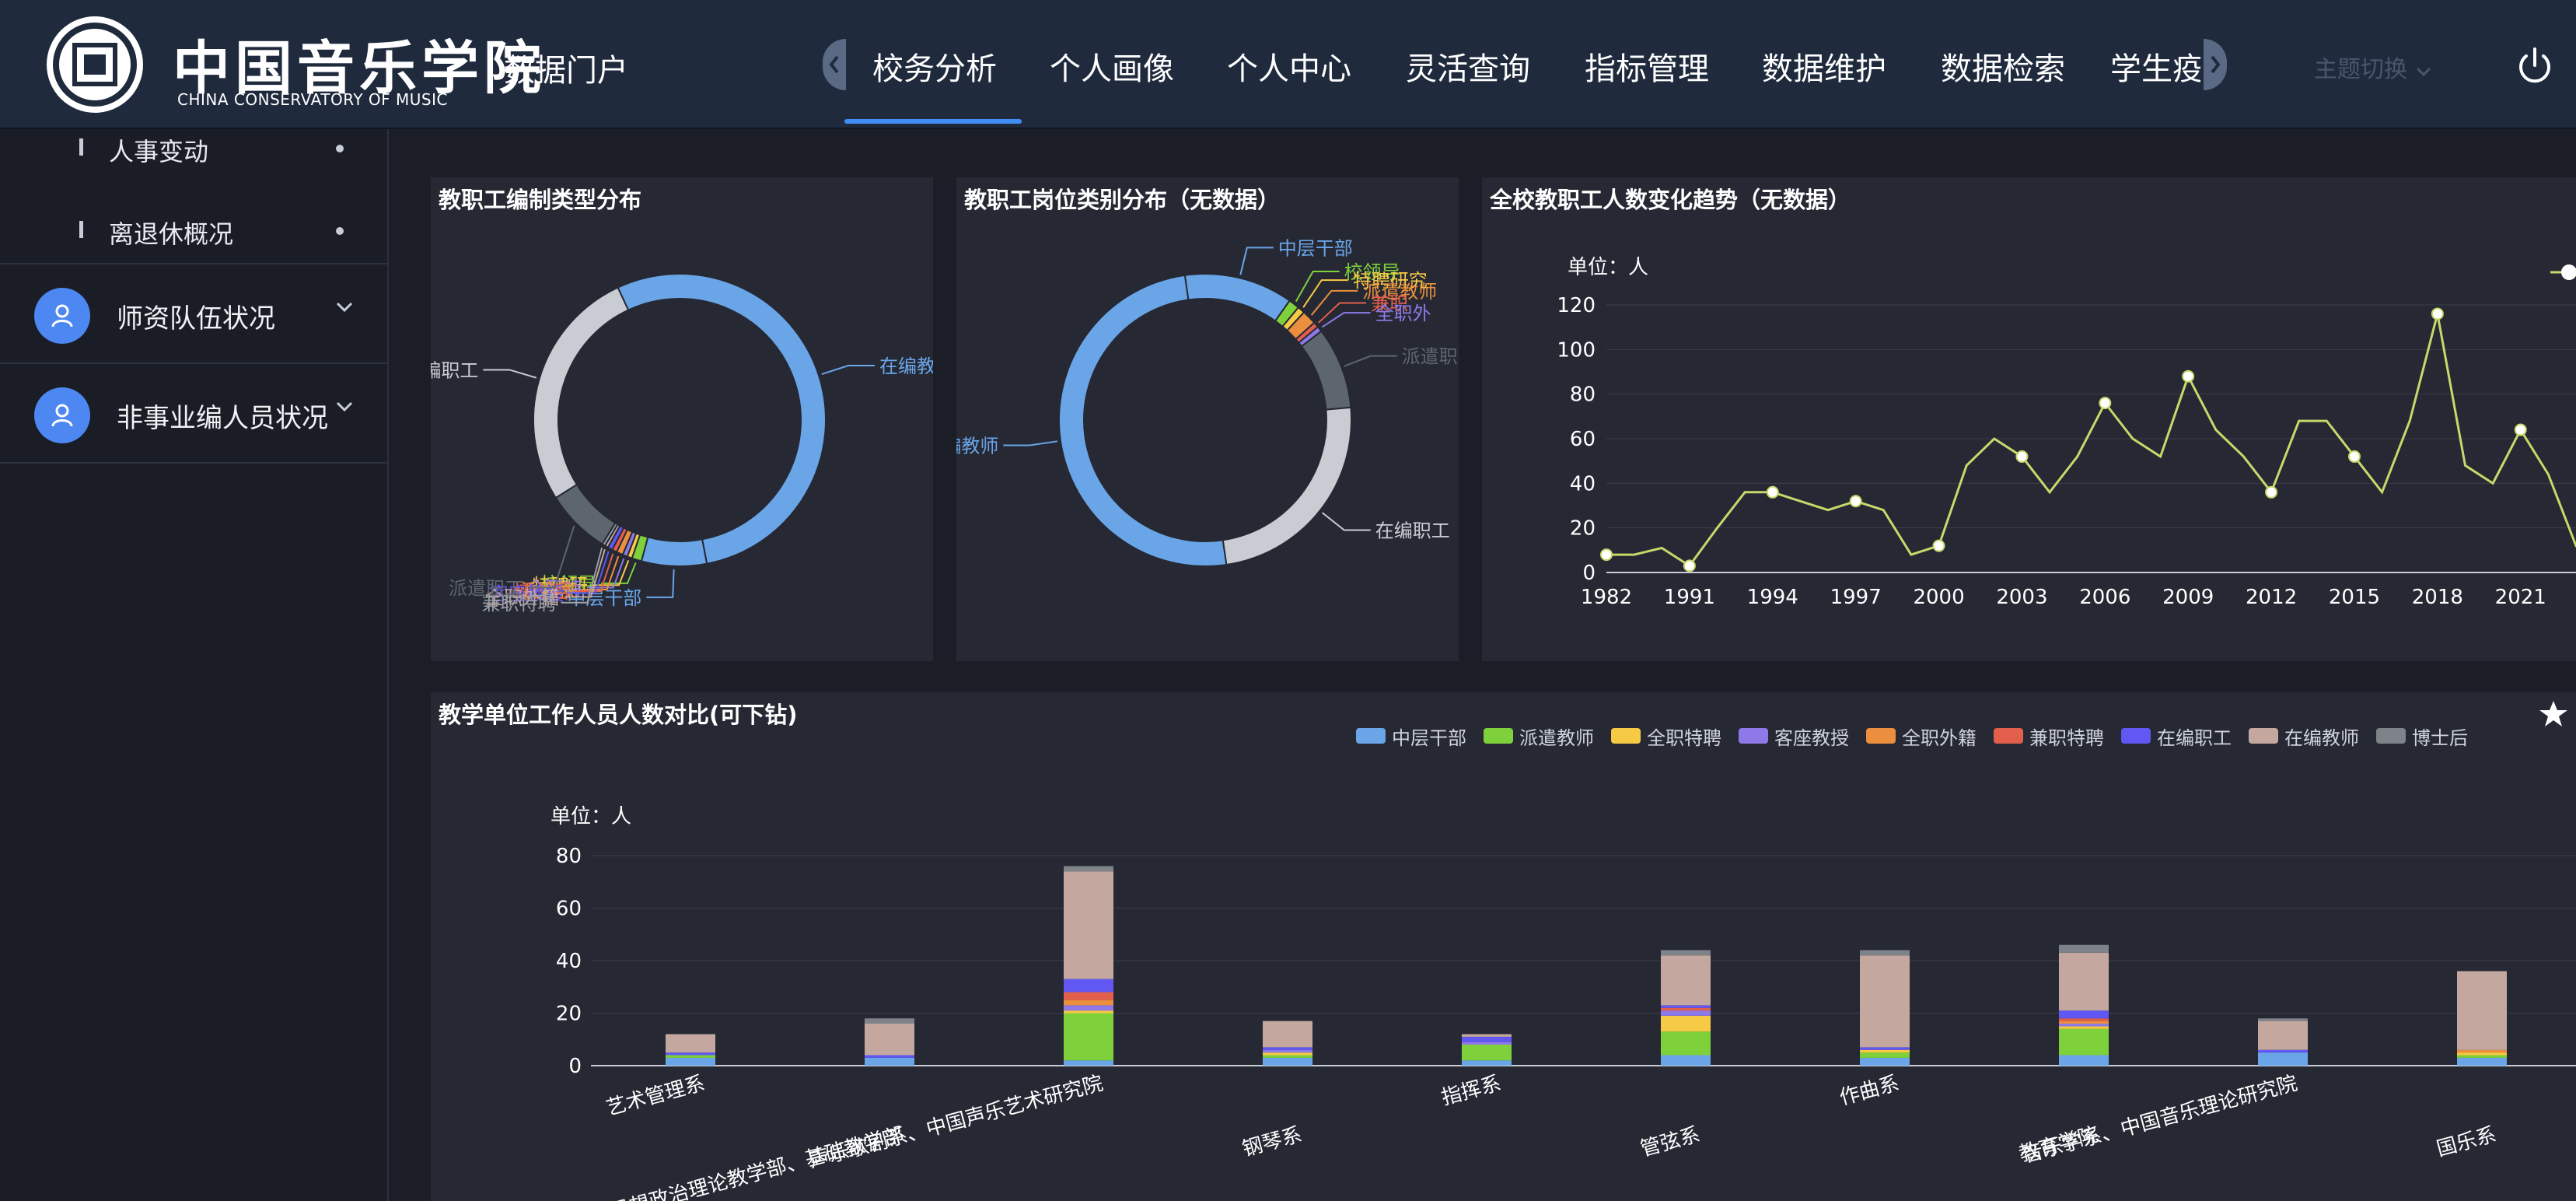 The image size is (2576, 1201). I want to click on nav-scroll-left-button, so click(834, 64).